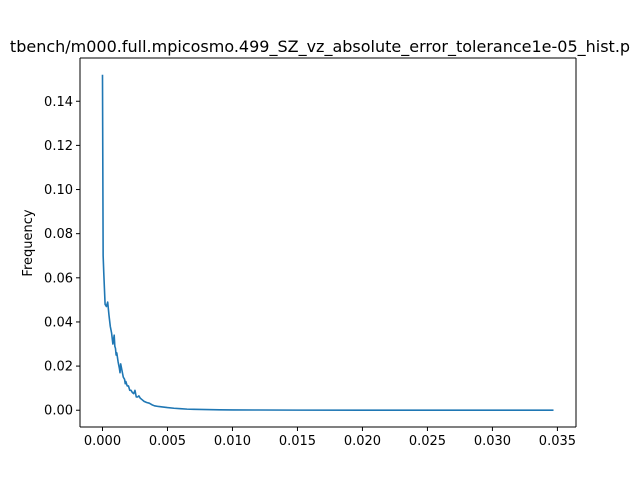 The image size is (640, 480). I want to click on x-tick-label: 0.000, so click(102, 441).